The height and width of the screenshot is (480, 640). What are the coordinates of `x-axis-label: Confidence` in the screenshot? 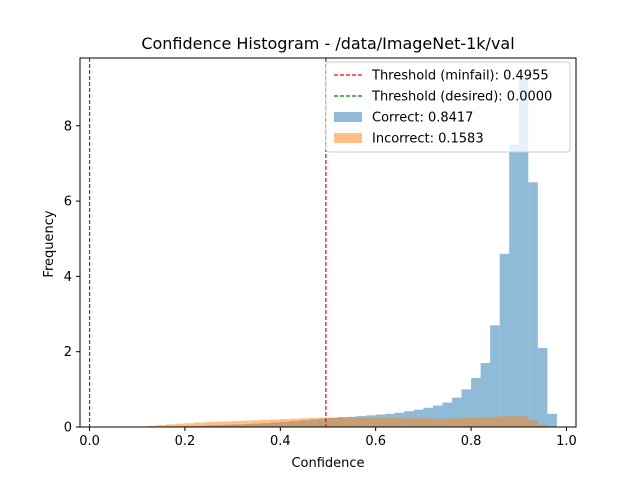 It's located at (327, 463).